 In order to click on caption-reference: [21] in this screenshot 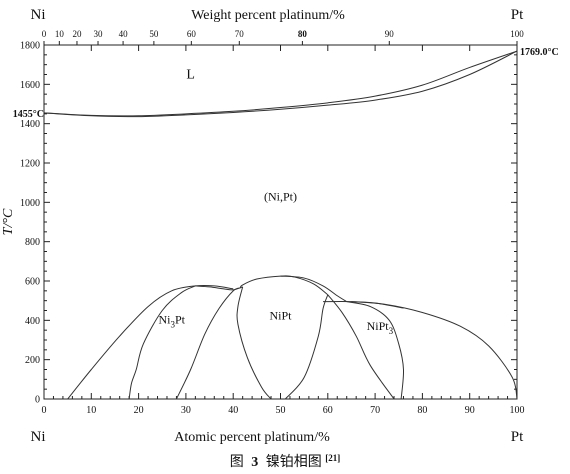, I will do `click(332, 458)`.